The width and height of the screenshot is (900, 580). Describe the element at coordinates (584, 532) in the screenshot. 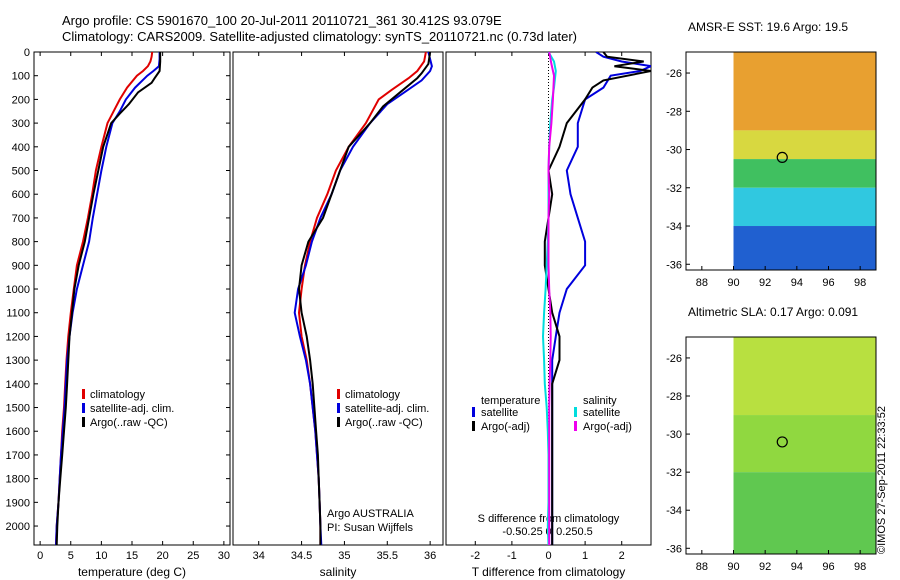

I see `secondary-x-tick-label: 0.5` at that location.